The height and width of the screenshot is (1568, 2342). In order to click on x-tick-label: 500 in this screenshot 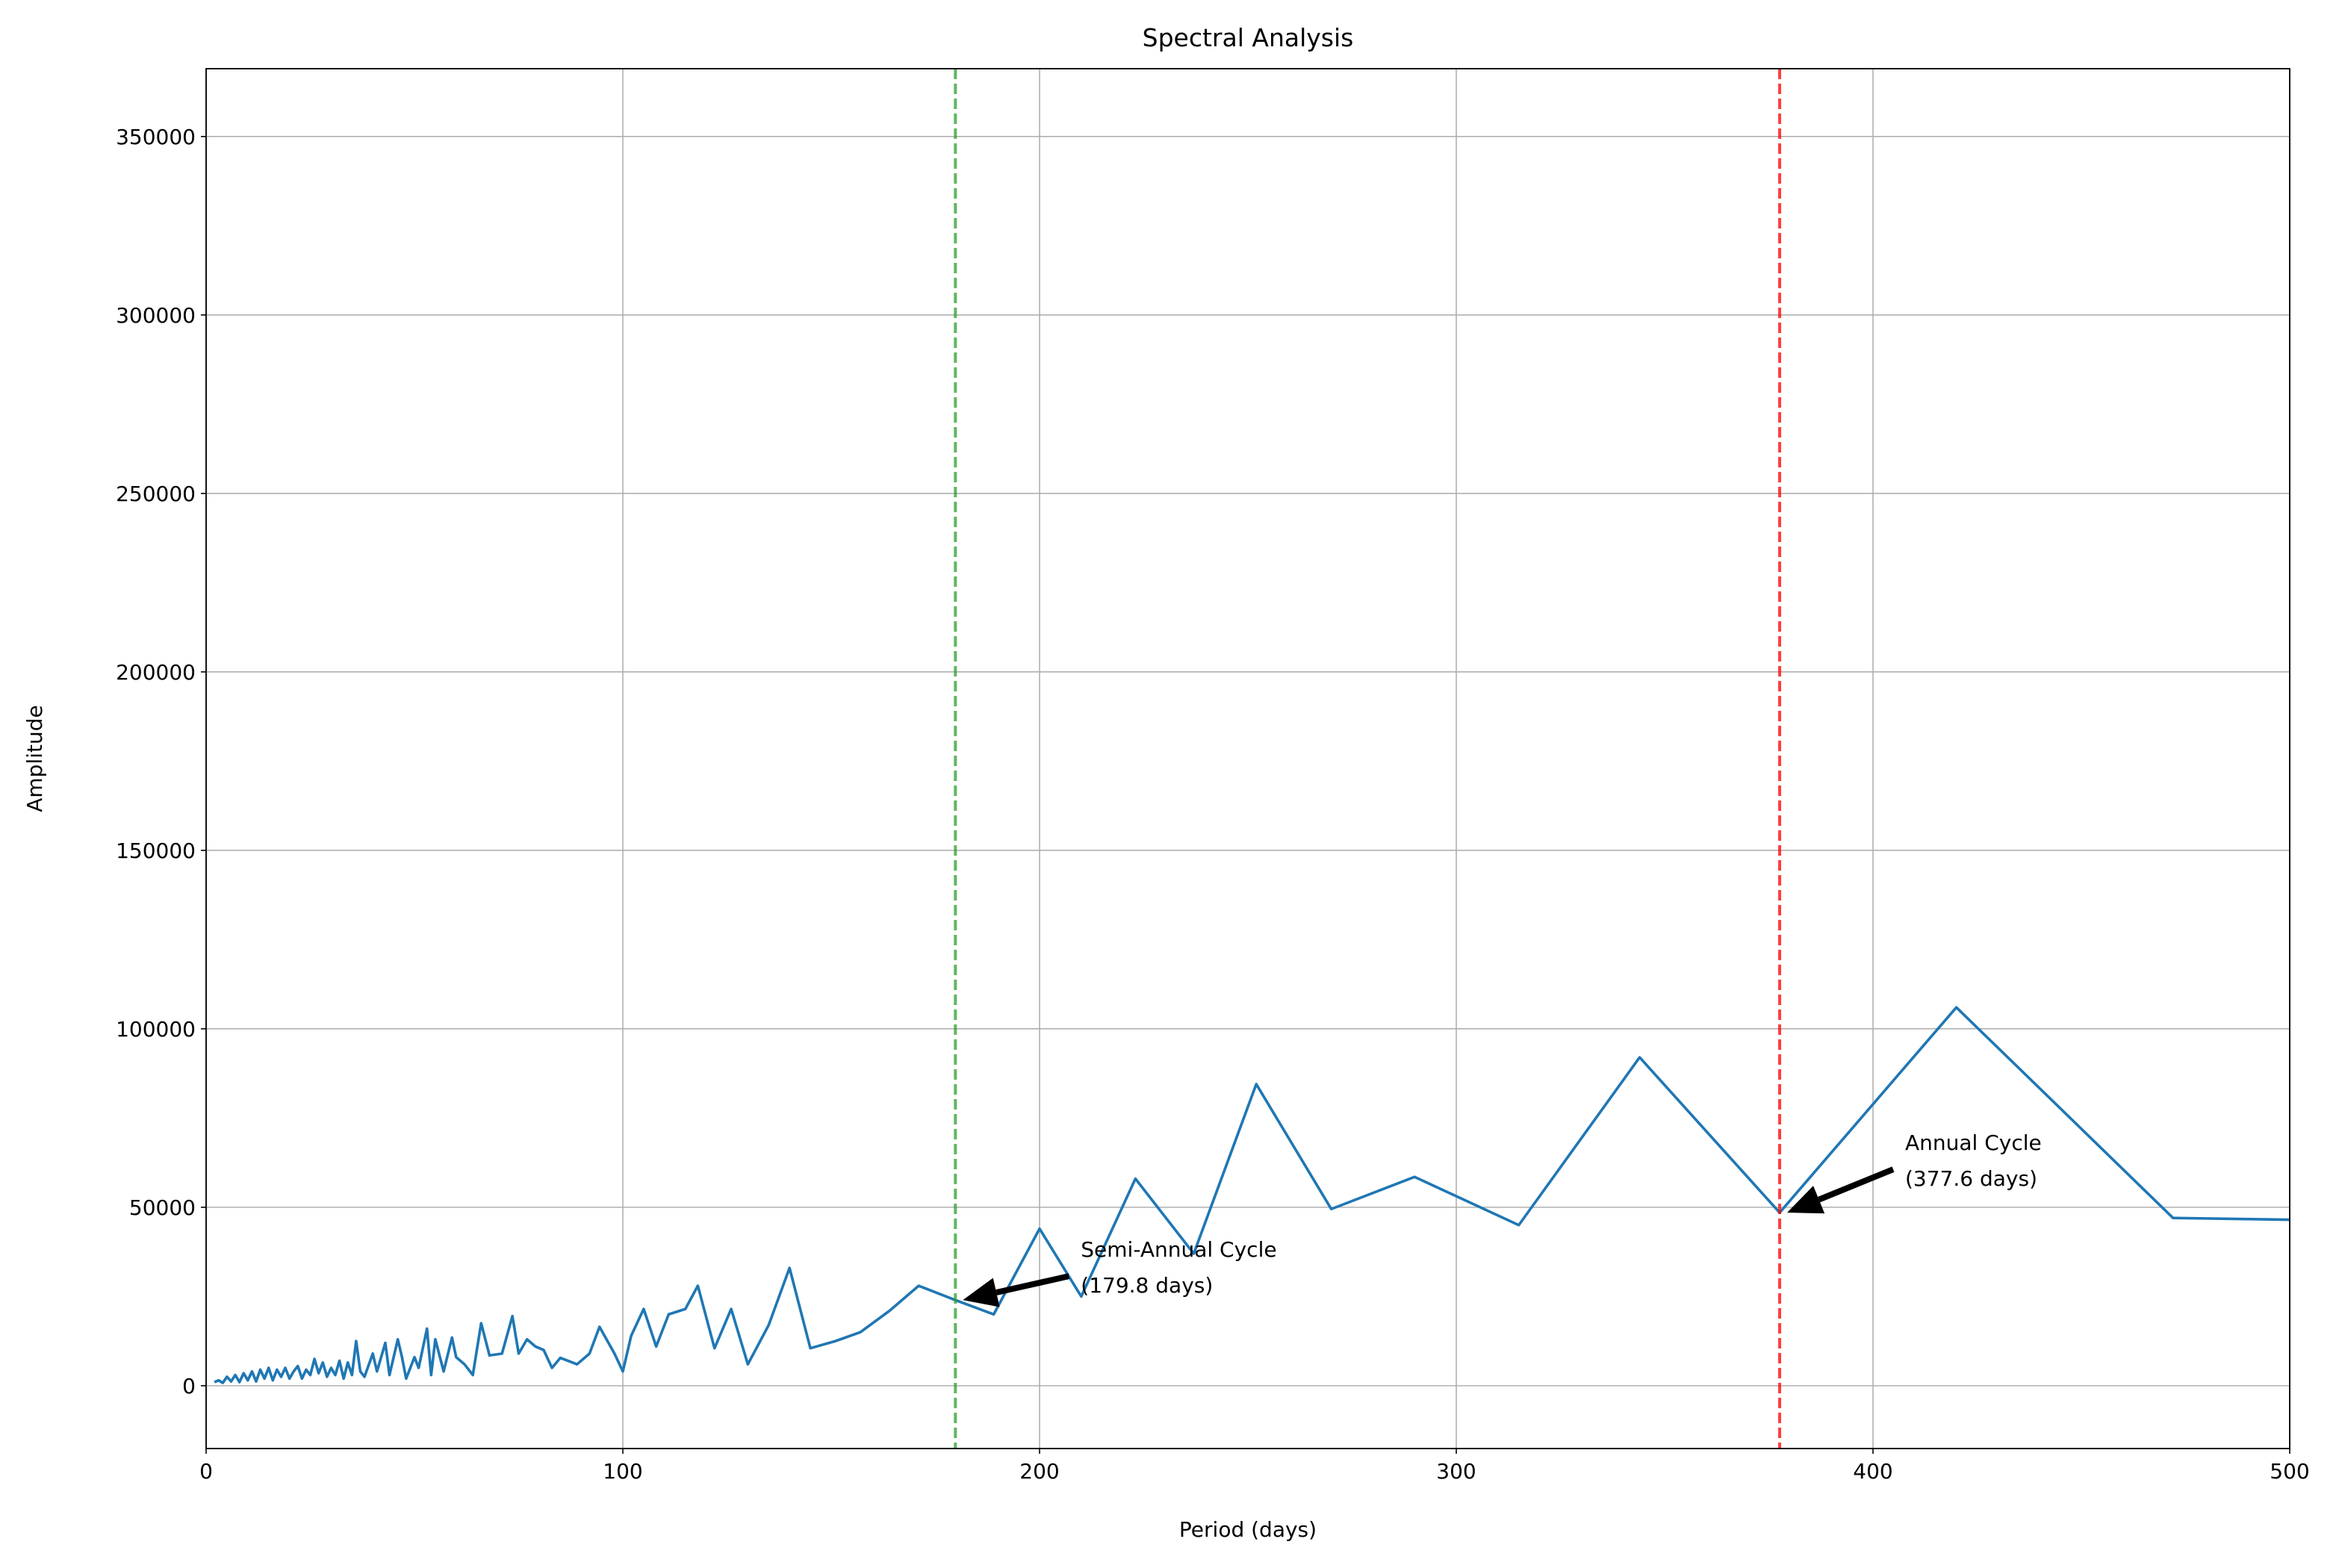, I will do `click(2289, 1471)`.